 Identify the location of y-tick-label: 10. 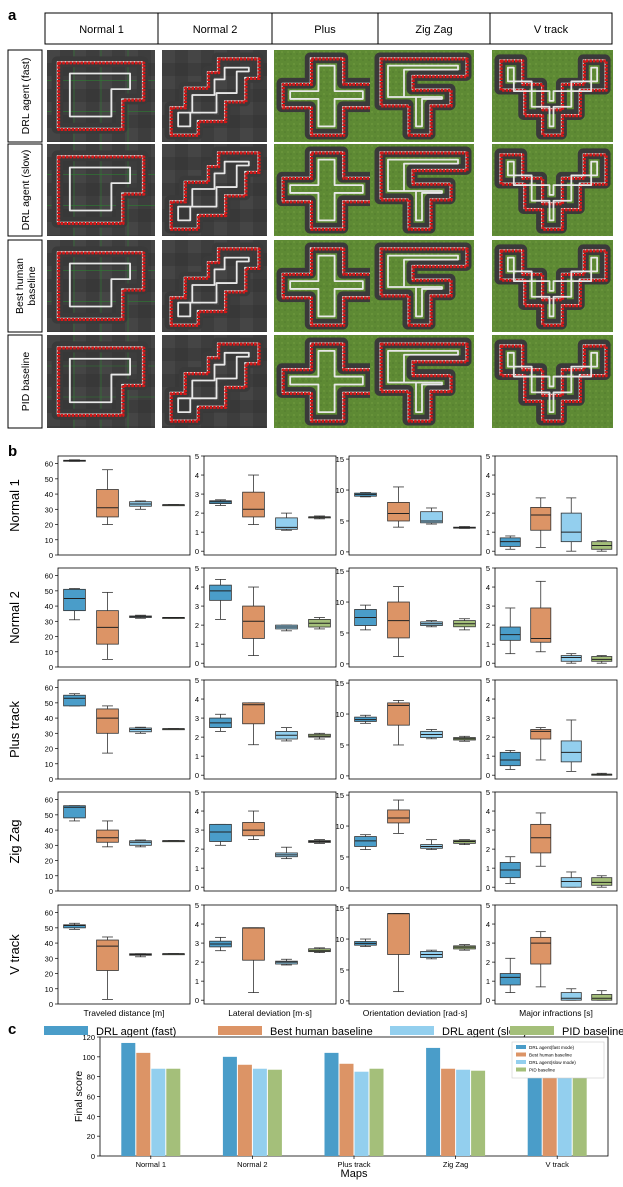
(340, 714).